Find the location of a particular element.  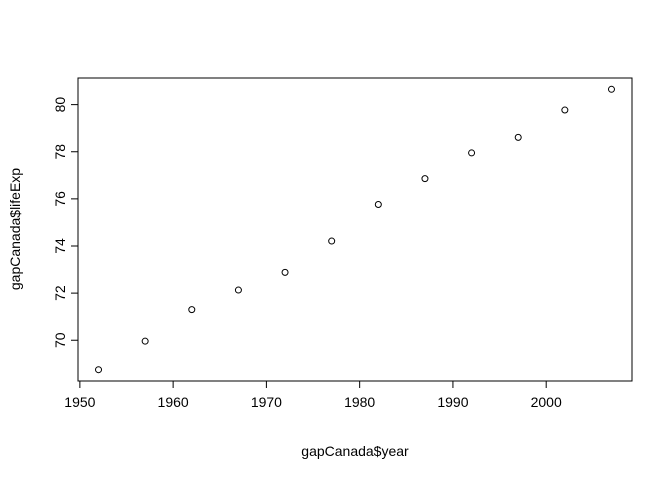

x-tick-label: 1990 is located at coordinates (452, 402).